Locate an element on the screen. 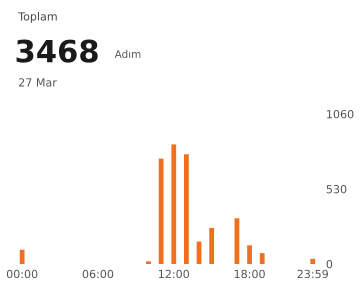  x-tick-label: 23:59 is located at coordinates (313, 274).